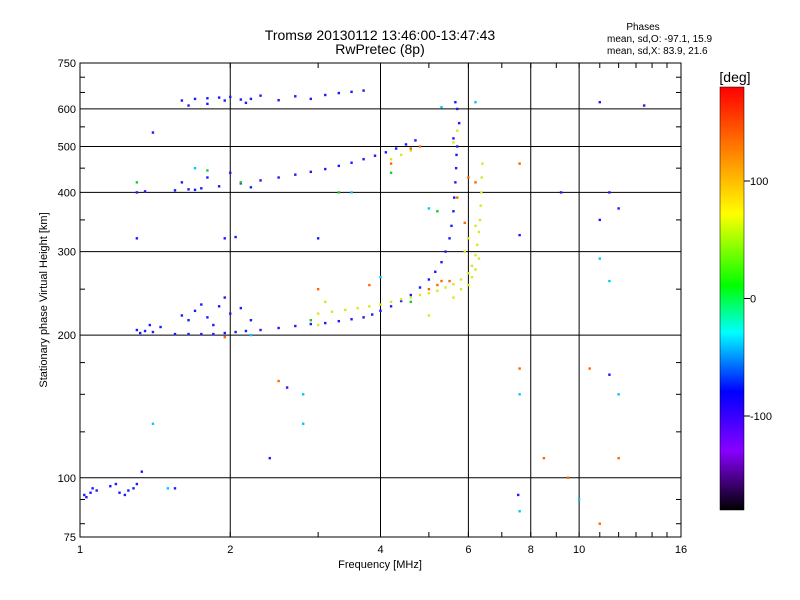 This screenshot has height=600, width=800. I want to click on y-axis-label: Stationary phase Virtual Height [km], so click(44, 299).